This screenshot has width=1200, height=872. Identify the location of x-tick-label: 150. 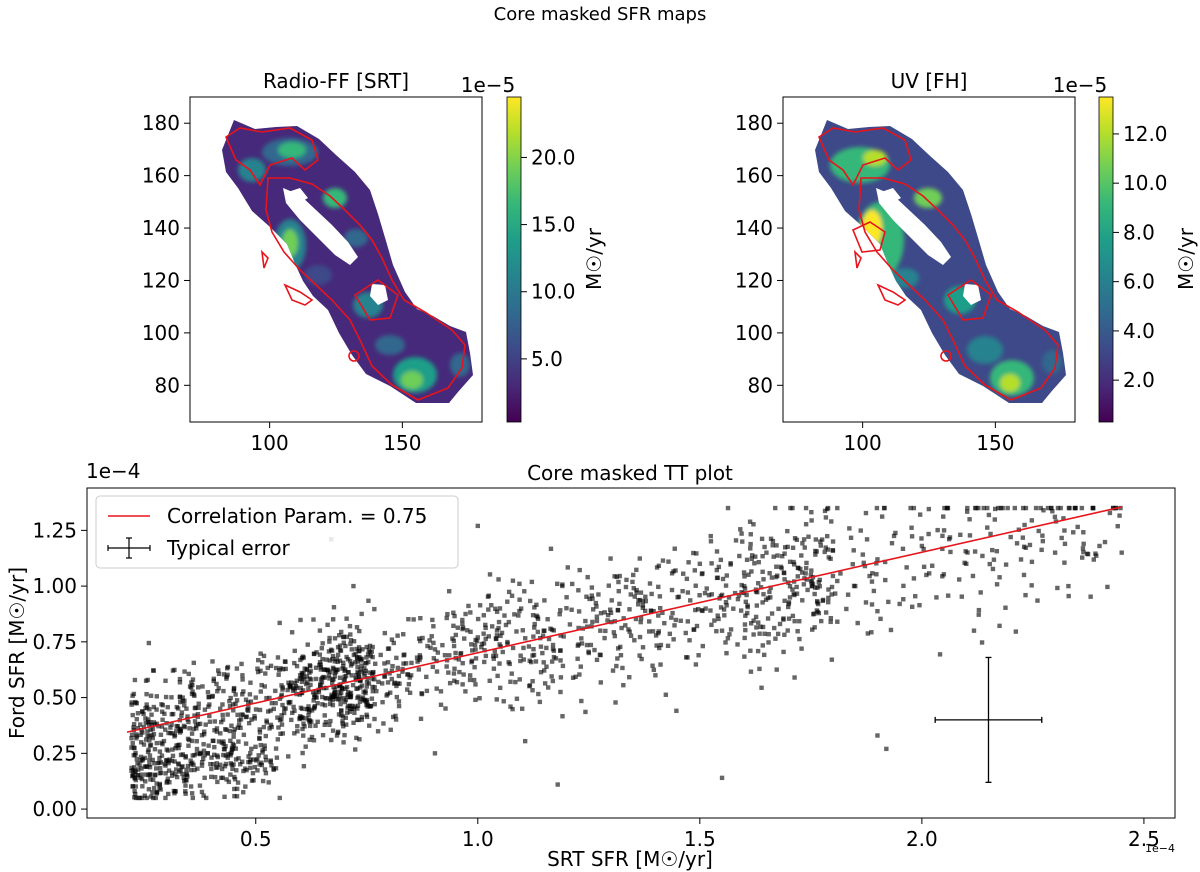
(995, 443).